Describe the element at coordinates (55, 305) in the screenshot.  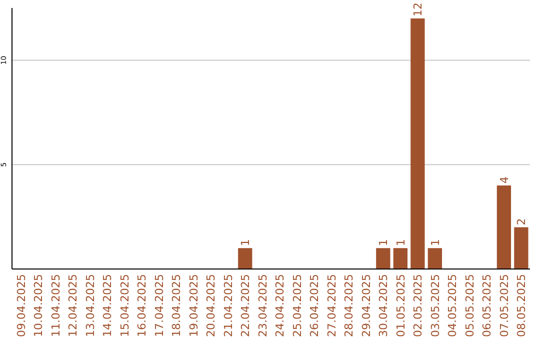
I see `x-tick-label: 11.04.2025` at that location.